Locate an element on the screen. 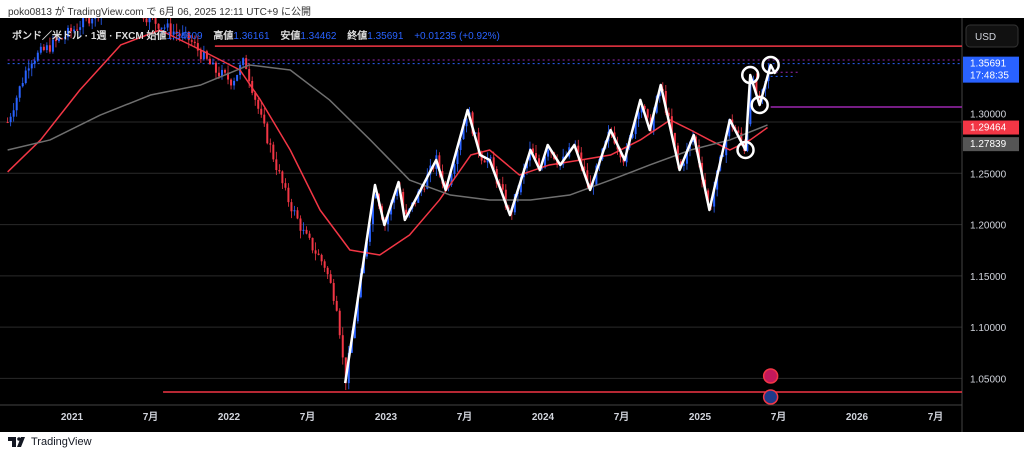 This screenshot has height=457, width=1024. slow-ma-marker-text: 1.27839 is located at coordinates (988, 144).